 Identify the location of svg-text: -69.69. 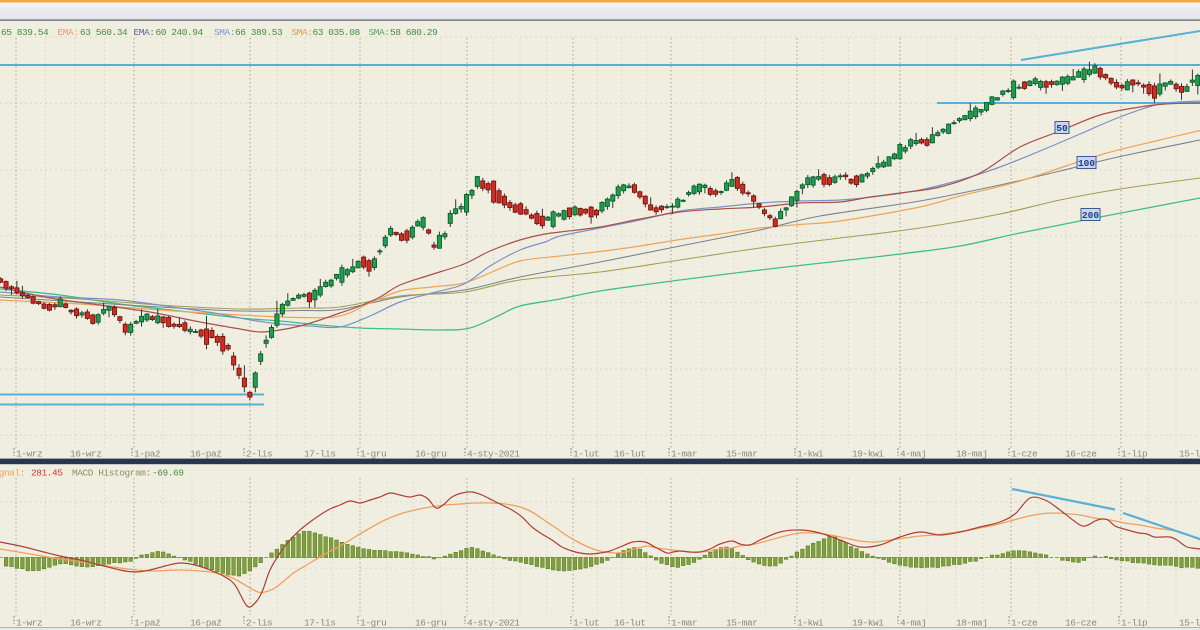
(168, 473).